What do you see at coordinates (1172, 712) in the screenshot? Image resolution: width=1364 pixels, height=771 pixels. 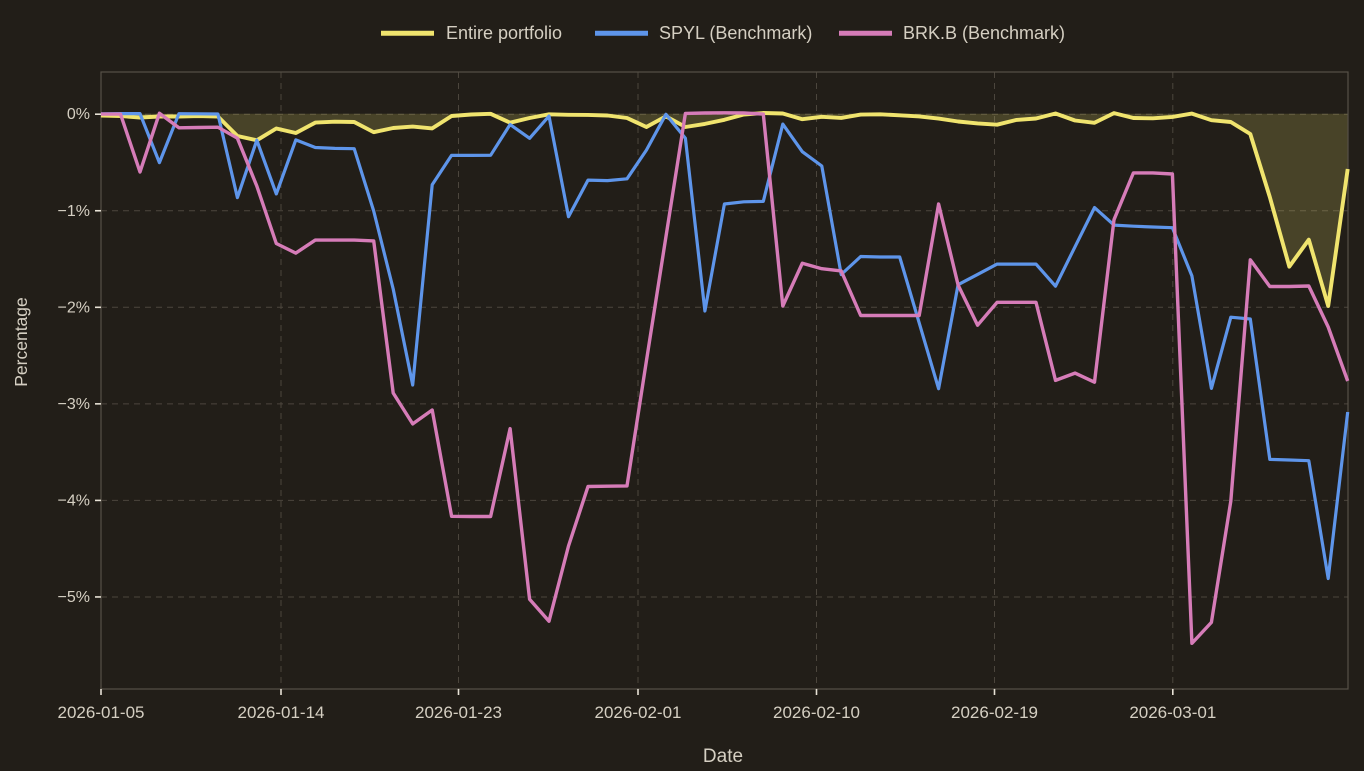 I see `svg-text: 2026-03-01` at bounding box center [1172, 712].